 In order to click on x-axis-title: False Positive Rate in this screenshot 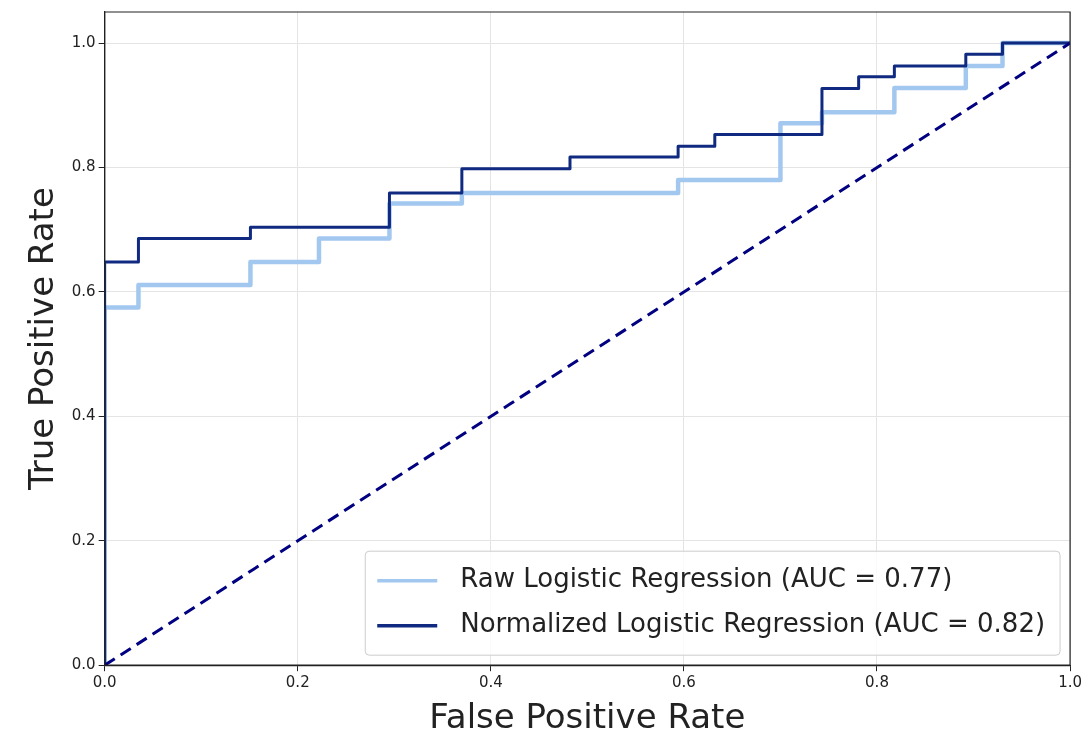, I will do `click(587, 716)`.